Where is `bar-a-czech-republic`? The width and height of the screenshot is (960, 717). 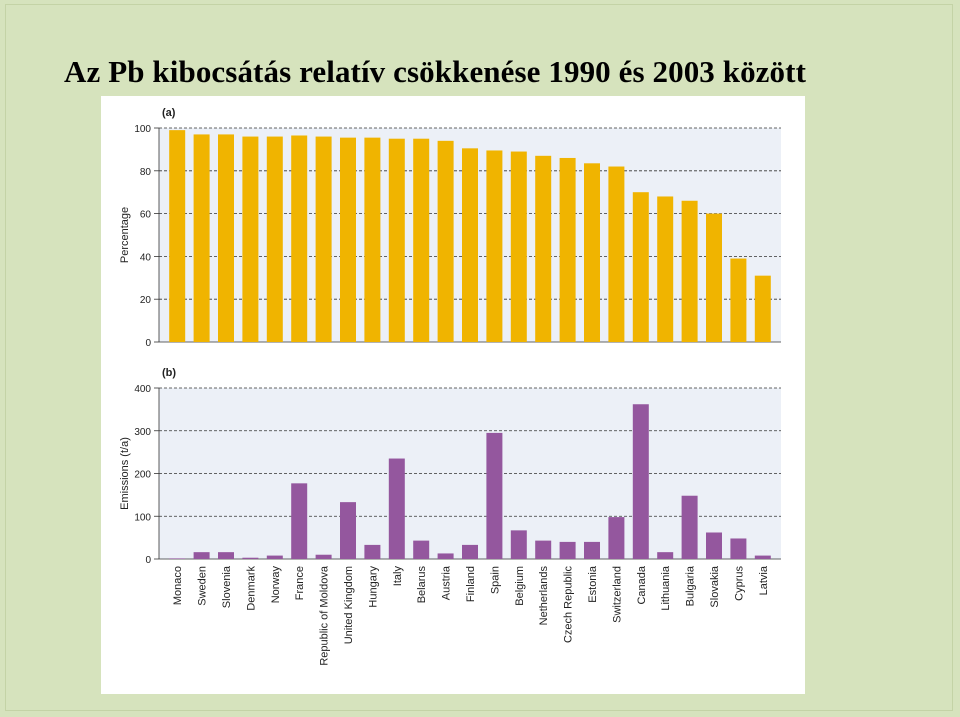 bar-a-czech-republic is located at coordinates (567, 249).